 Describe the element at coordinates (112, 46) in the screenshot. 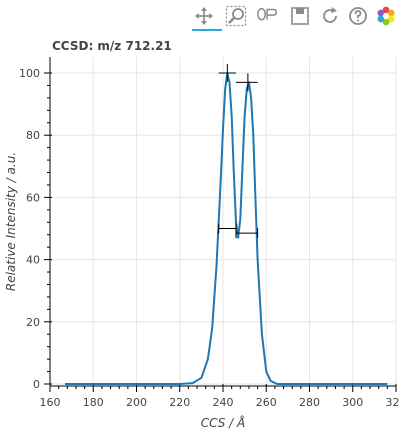

I see `chart-title: CCSD: m/z 712.21` at that location.